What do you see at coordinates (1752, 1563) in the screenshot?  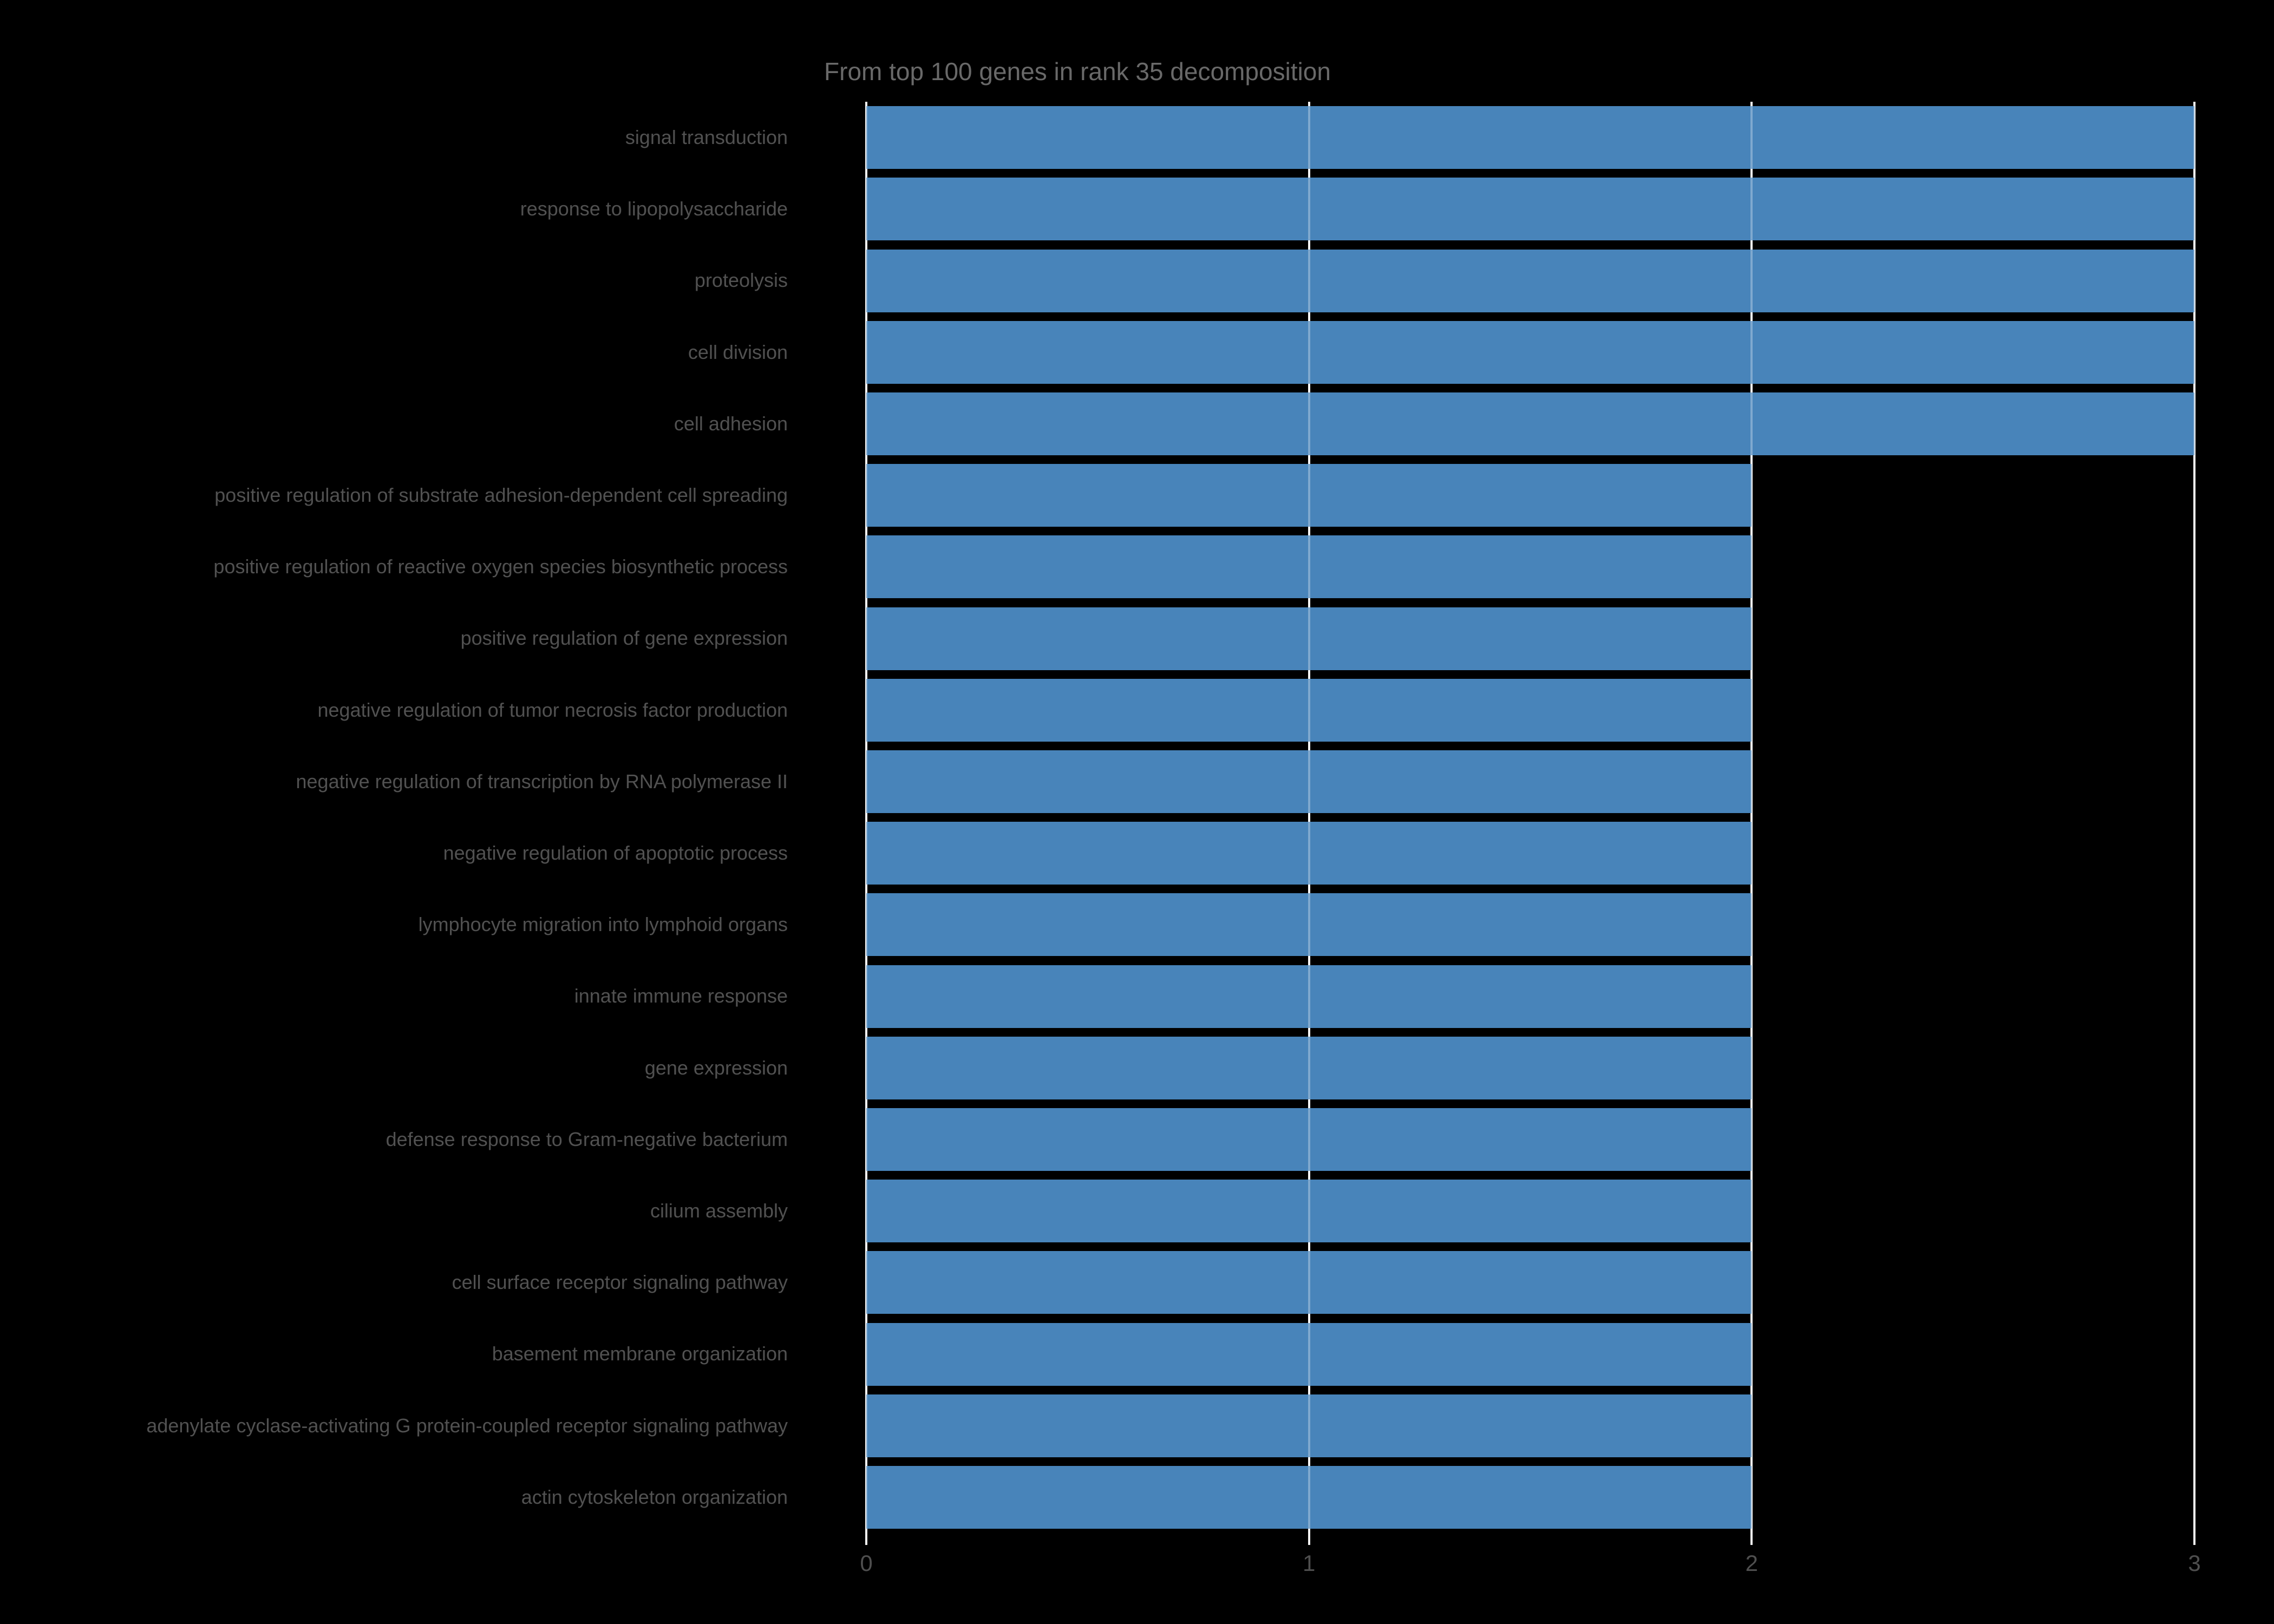 I see `x-tick-label: 2` at bounding box center [1752, 1563].